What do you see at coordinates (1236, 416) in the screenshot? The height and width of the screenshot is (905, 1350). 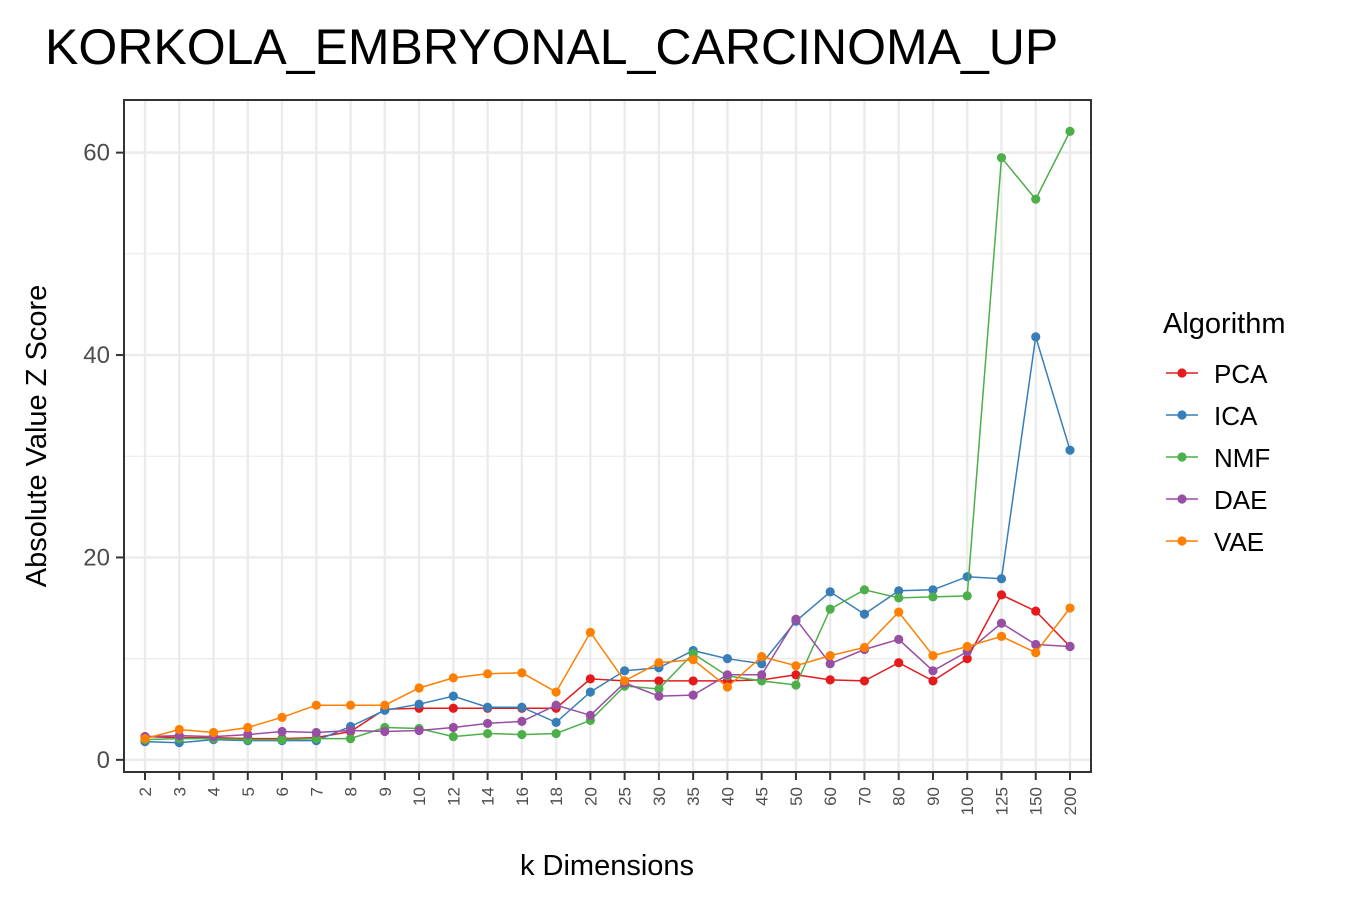 I see `legend-label: ICA` at bounding box center [1236, 416].